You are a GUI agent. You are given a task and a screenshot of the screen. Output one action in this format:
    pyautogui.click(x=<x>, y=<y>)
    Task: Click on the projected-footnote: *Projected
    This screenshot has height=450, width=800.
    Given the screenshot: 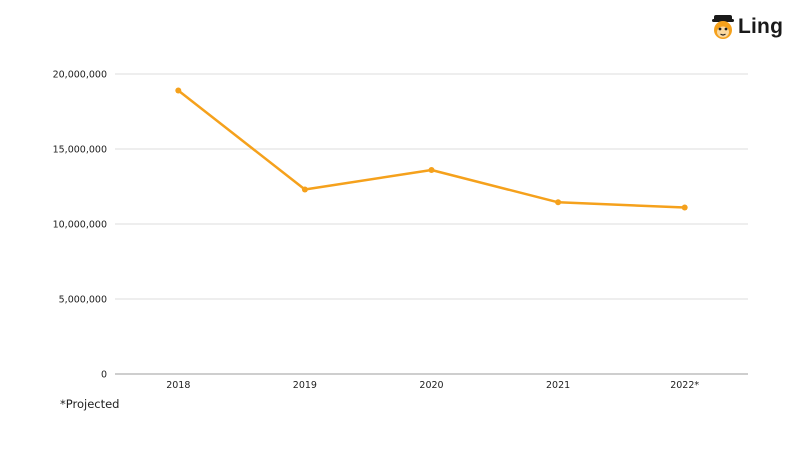 What is the action you would take?
    pyautogui.click(x=90, y=404)
    